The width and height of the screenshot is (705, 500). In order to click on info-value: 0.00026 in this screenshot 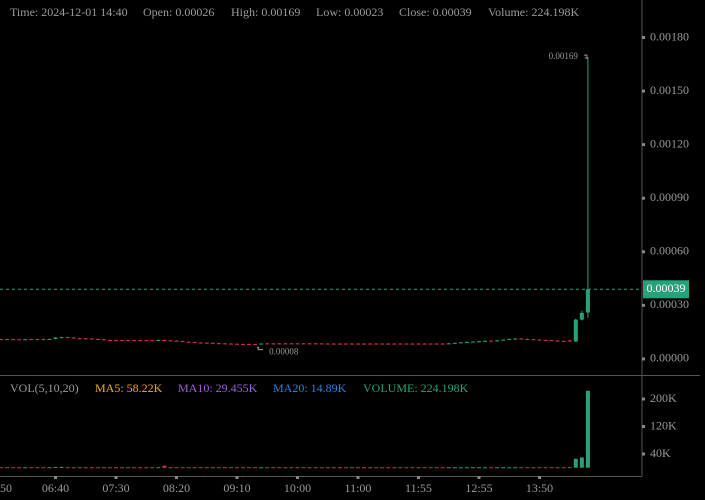, I will do `click(194, 12)`.